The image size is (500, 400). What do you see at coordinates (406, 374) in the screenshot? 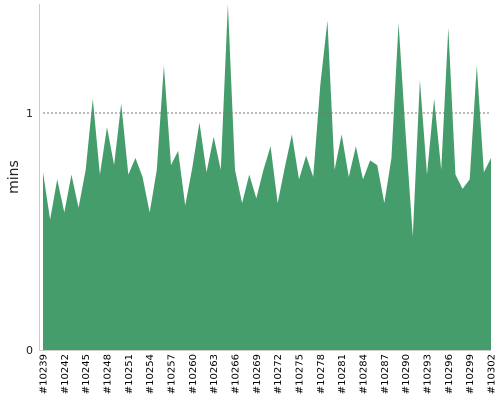
I see `x-tick-label: #10290` at bounding box center [406, 374].